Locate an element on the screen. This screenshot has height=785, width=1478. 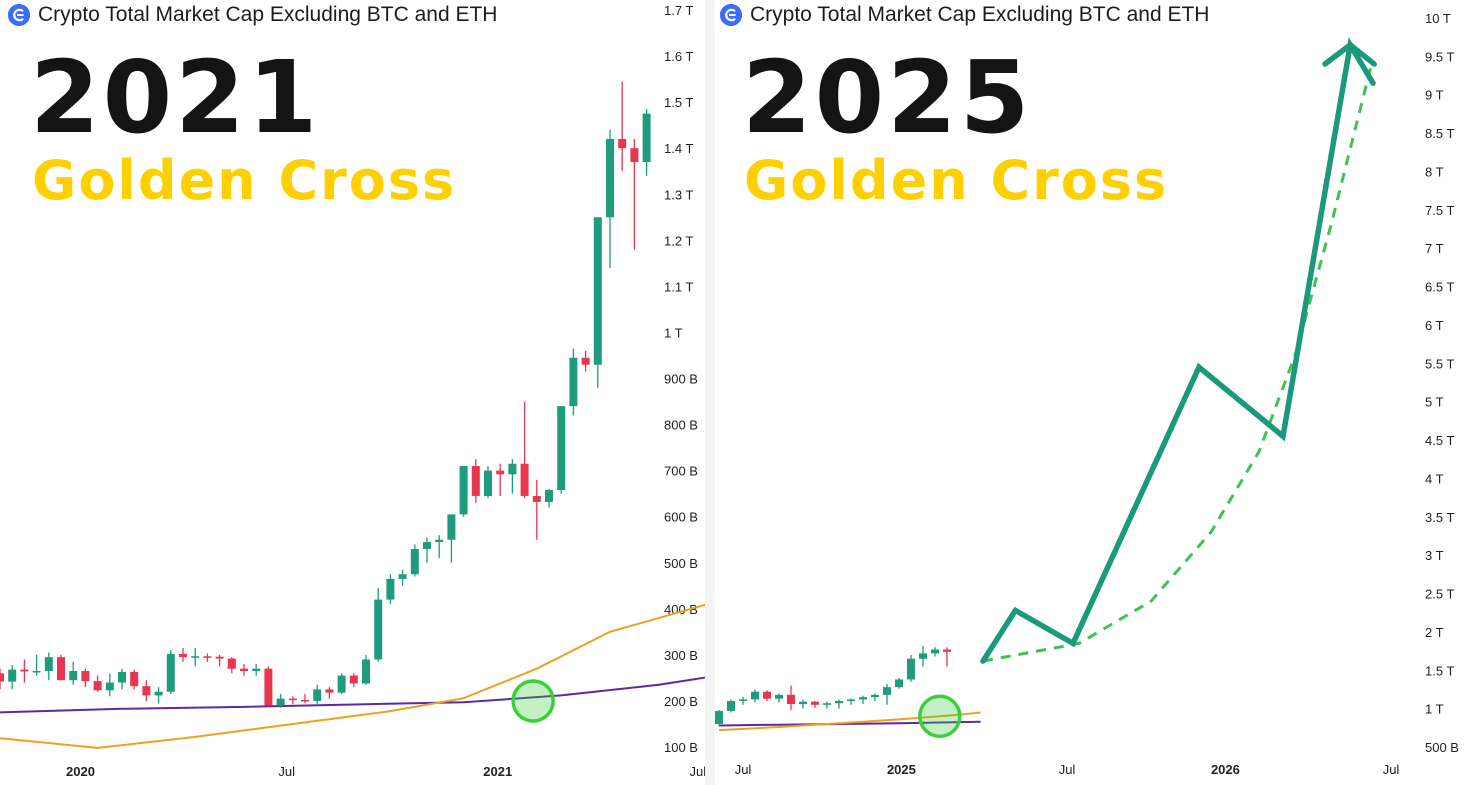
y-tick-label: 6.5 T is located at coordinates (1439, 287).